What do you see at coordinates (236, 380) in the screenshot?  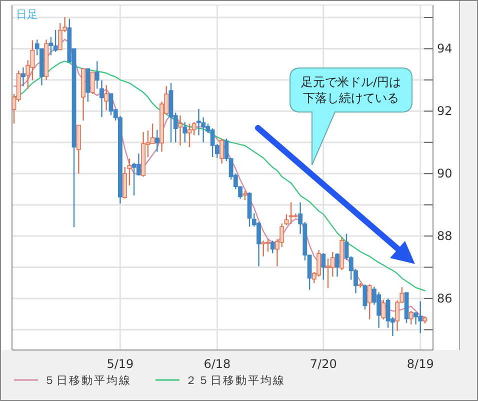 I see `legend-label: ２５日移動平均線` at bounding box center [236, 380].